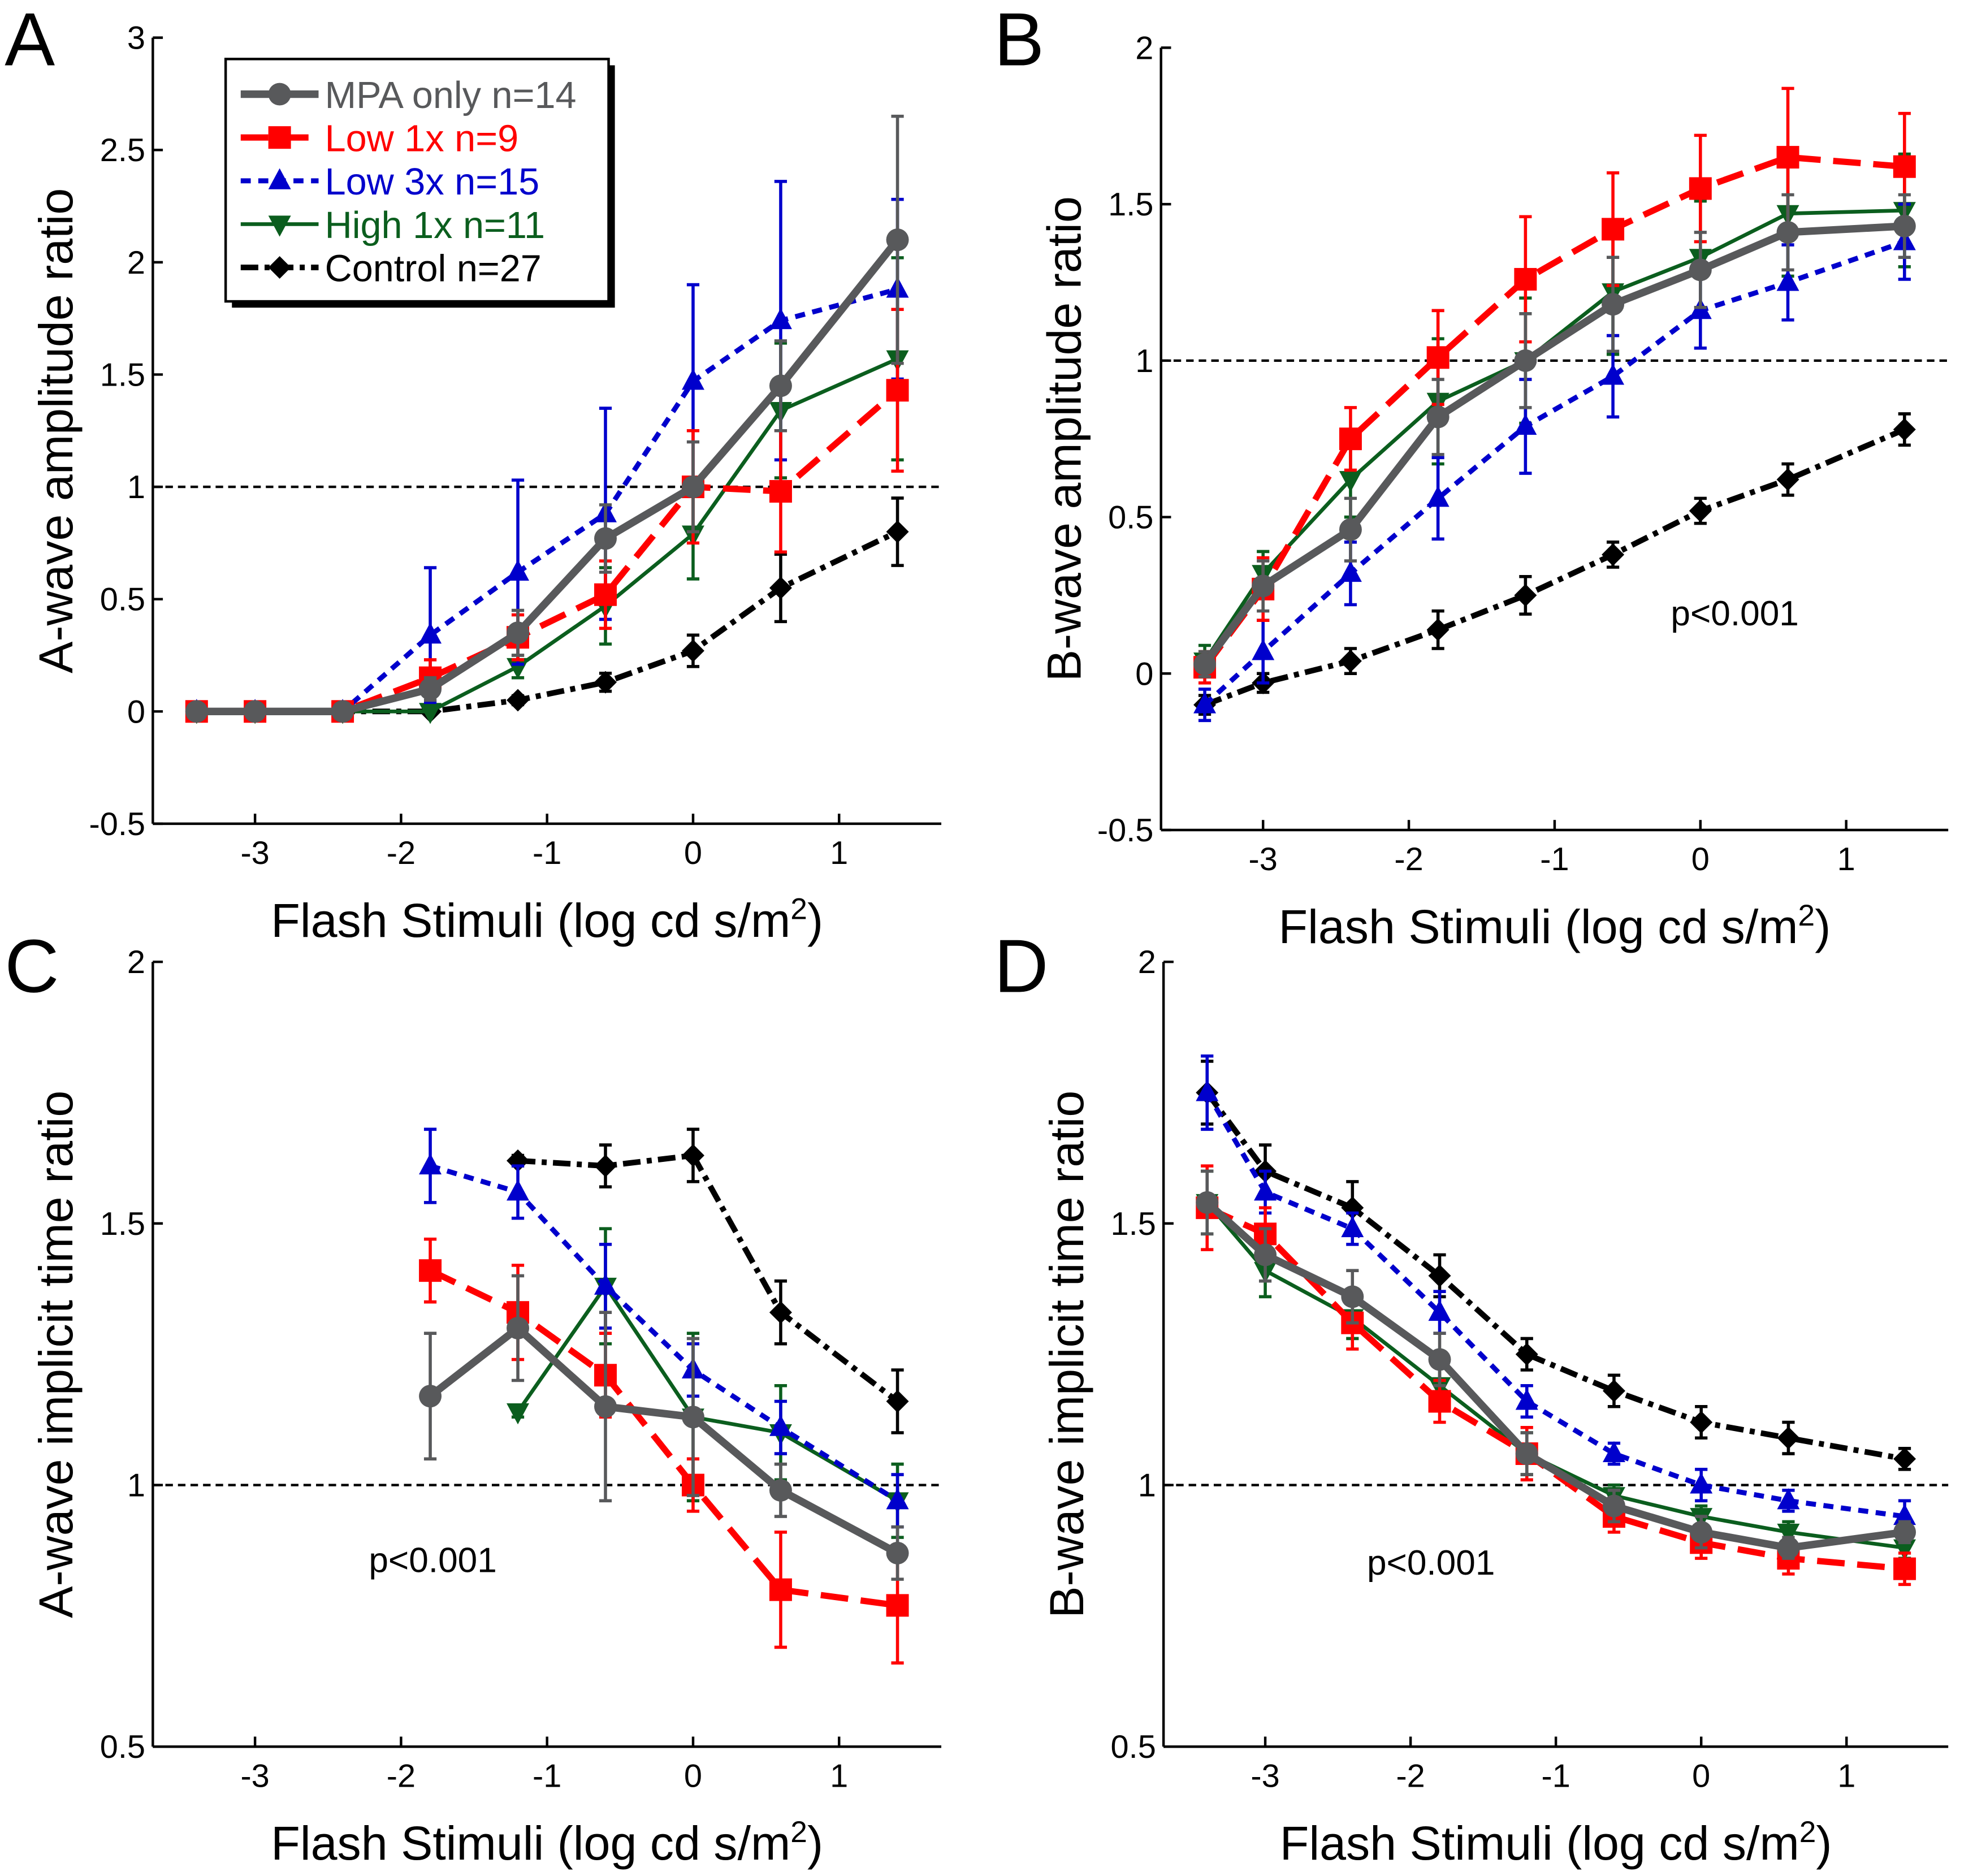 This screenshot has height=1876, width=1973. Describe the element at coordinates (391, 268) in the screenshot. I see `legend-entry: Control n=27` at that location.